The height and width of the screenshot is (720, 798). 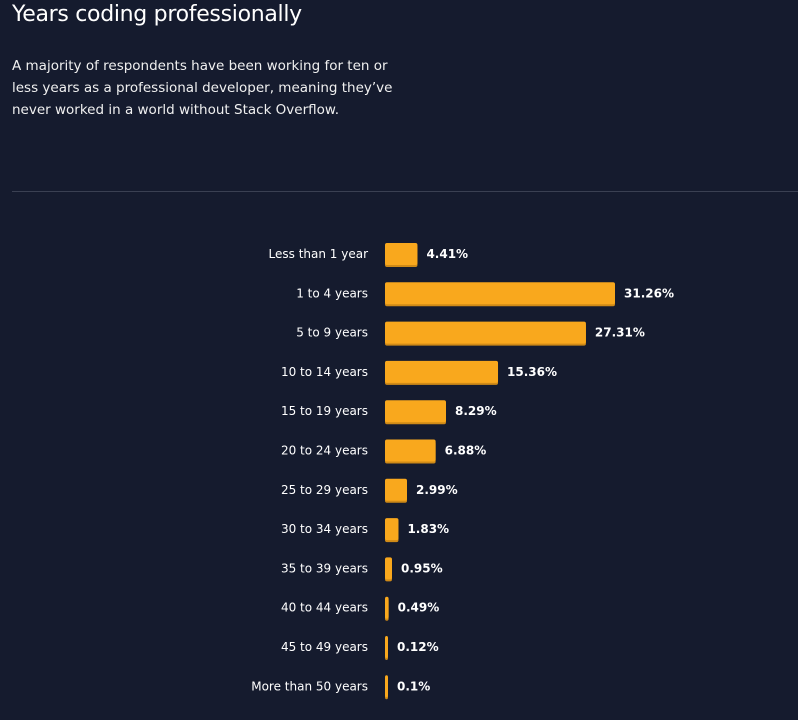 I want to click on value-label: 8.29%, so click(x=476, y=411).